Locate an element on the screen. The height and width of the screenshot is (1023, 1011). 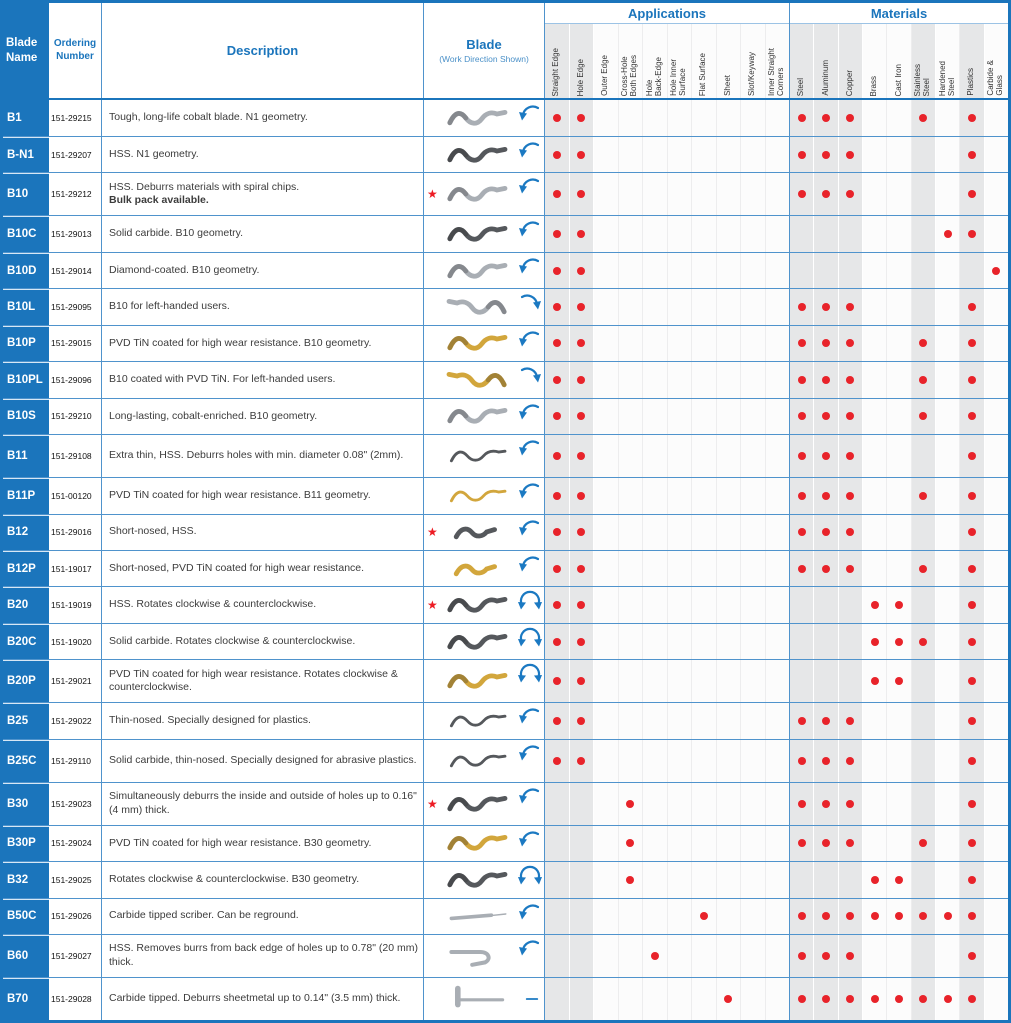
description: Short-nosed, HSS. is located at coordinates (263, 532).